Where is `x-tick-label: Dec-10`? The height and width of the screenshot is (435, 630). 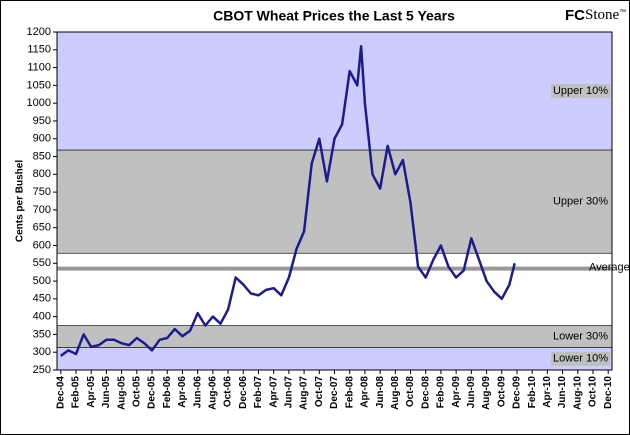
x-tick-label: Dec-10 is located at coordinates (608, 392).